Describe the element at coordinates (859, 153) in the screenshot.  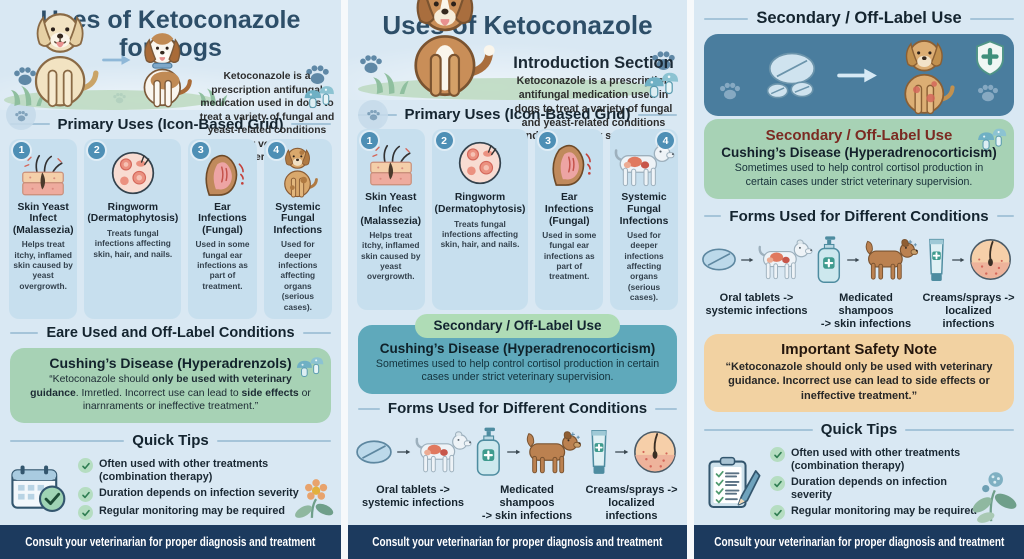
I see `secondary-use-box-subtitle: Cushing’s Disease (Hyperadrenocorticism)` at that location.